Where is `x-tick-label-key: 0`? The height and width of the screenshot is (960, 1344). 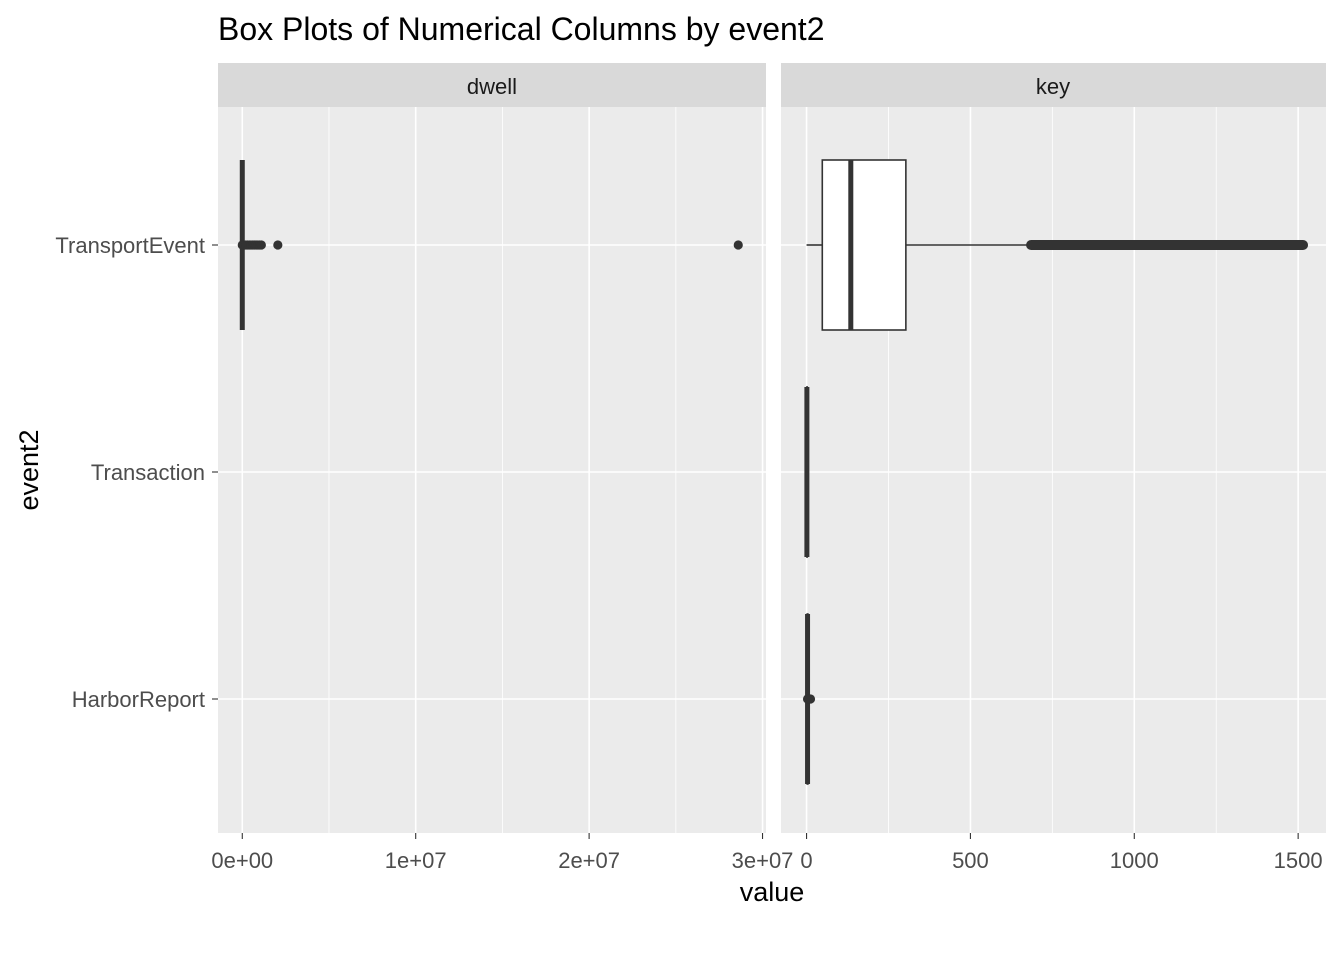
x-tick-label-key: 0 is located at coordinates (806, 860).